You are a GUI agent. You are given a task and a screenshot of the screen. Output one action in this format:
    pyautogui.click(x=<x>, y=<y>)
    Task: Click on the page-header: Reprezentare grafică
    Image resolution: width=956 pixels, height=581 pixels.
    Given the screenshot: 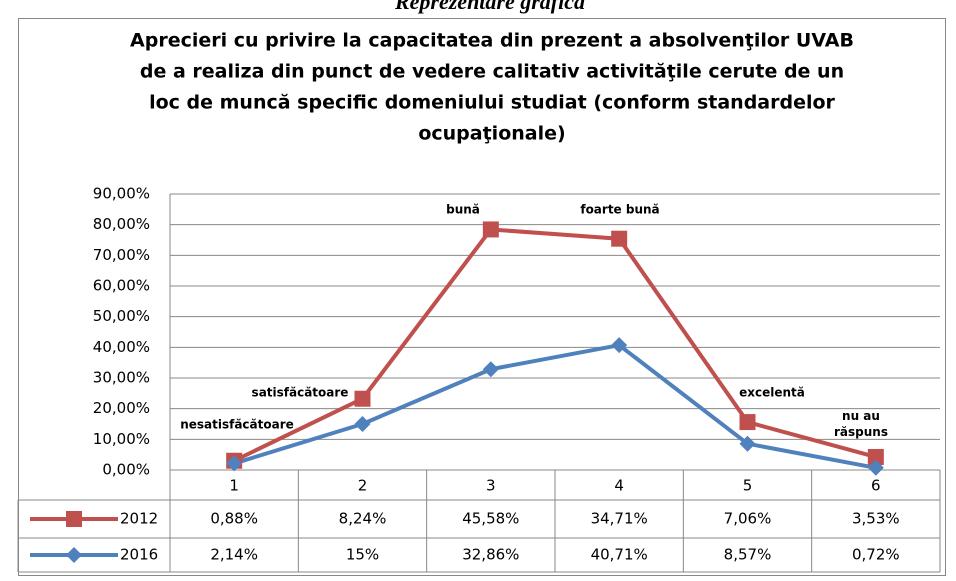 What is the action you would take?
    pyautogui.click(x=489, y=7)
    